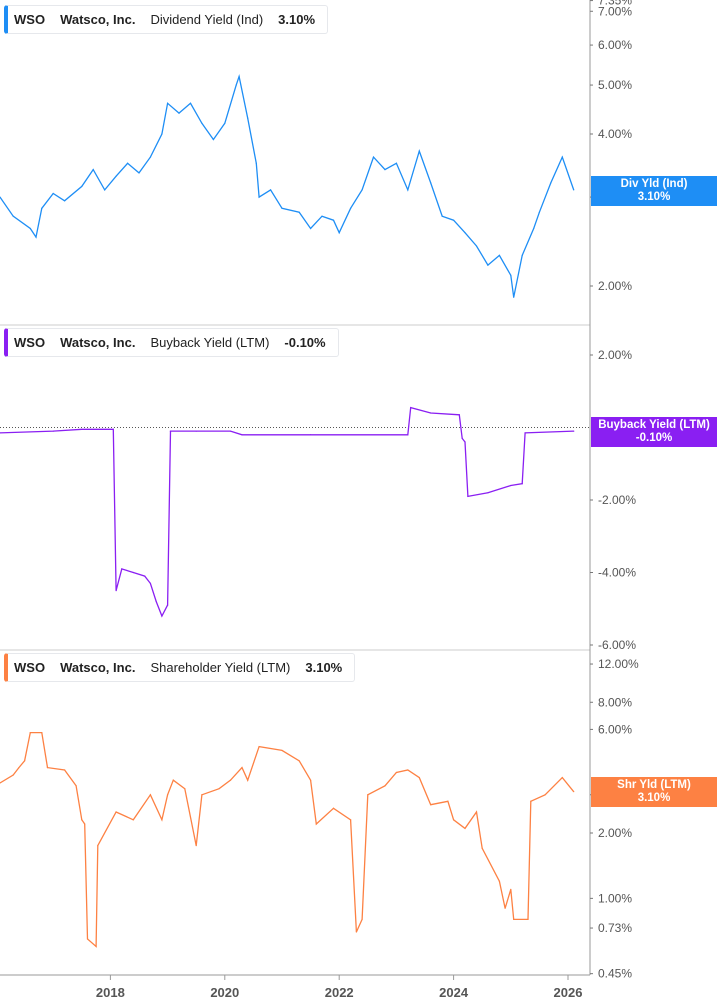 The width and height of the screenshot is (717, 1005). I want to click on y-tick-label: -6.00%, so click(617, 645).